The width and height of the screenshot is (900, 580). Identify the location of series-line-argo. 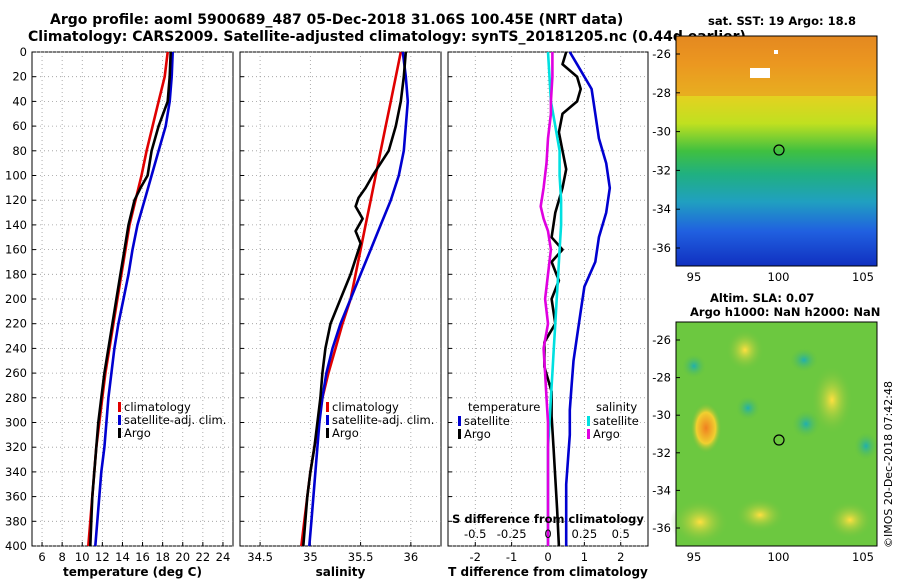
(130, 299).